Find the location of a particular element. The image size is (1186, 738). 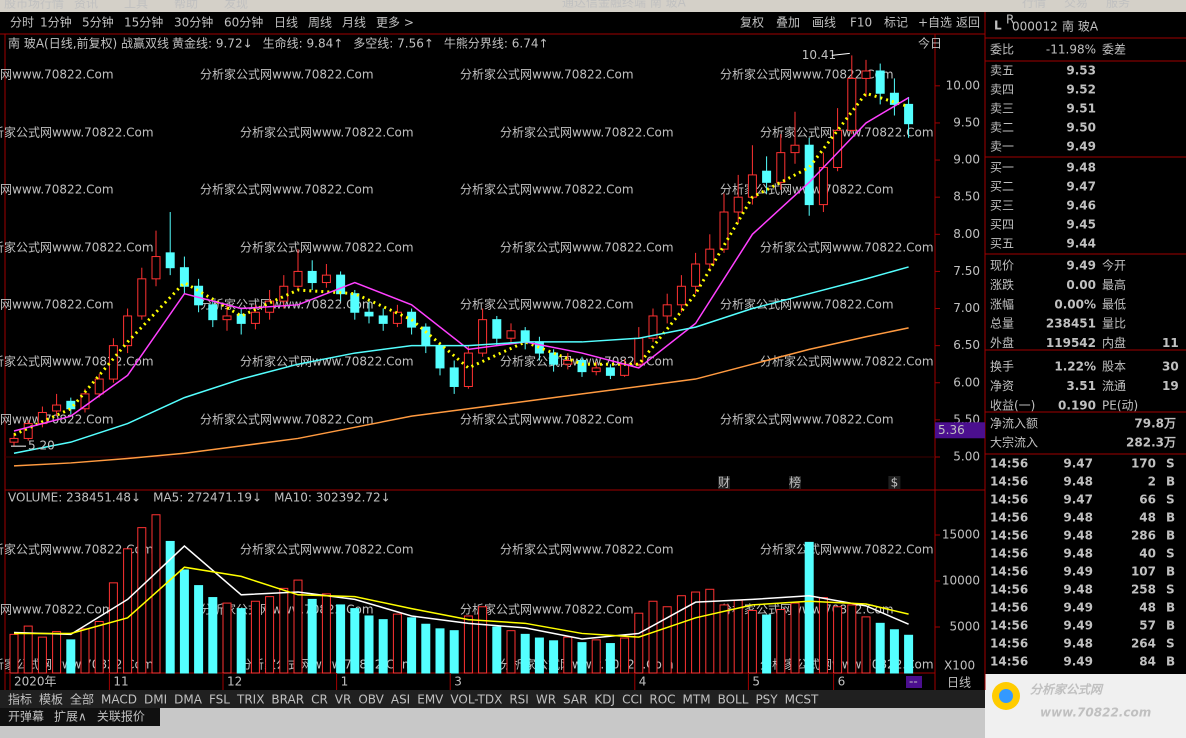

indicator-tab: WR is located at coordinates (546, 700).